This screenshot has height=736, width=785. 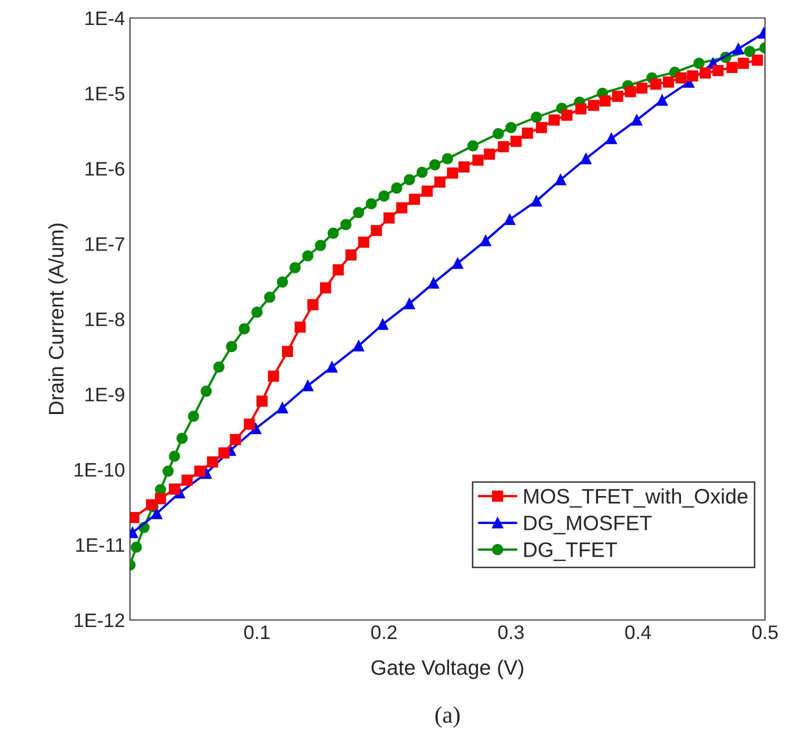 I want to click on x-tick-label: 0.4, so click(x=638, y=632).